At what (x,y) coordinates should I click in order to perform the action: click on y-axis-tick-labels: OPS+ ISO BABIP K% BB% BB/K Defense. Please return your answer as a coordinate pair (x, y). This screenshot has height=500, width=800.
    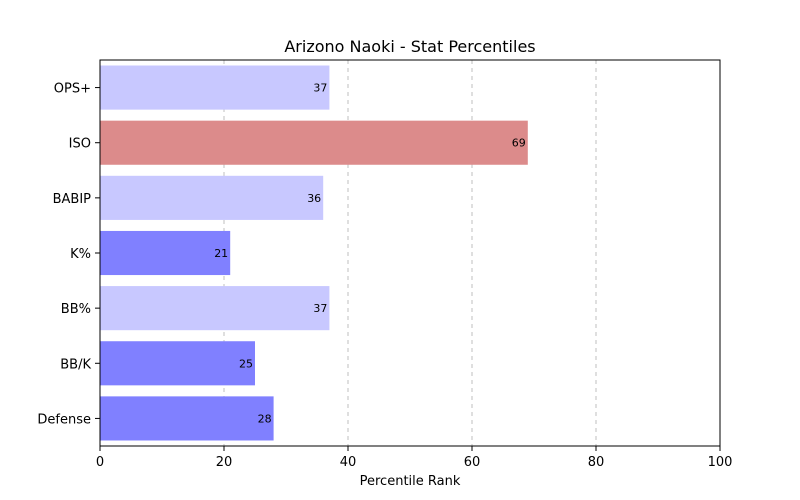
    Looking at the image, I should click on (68, 254).